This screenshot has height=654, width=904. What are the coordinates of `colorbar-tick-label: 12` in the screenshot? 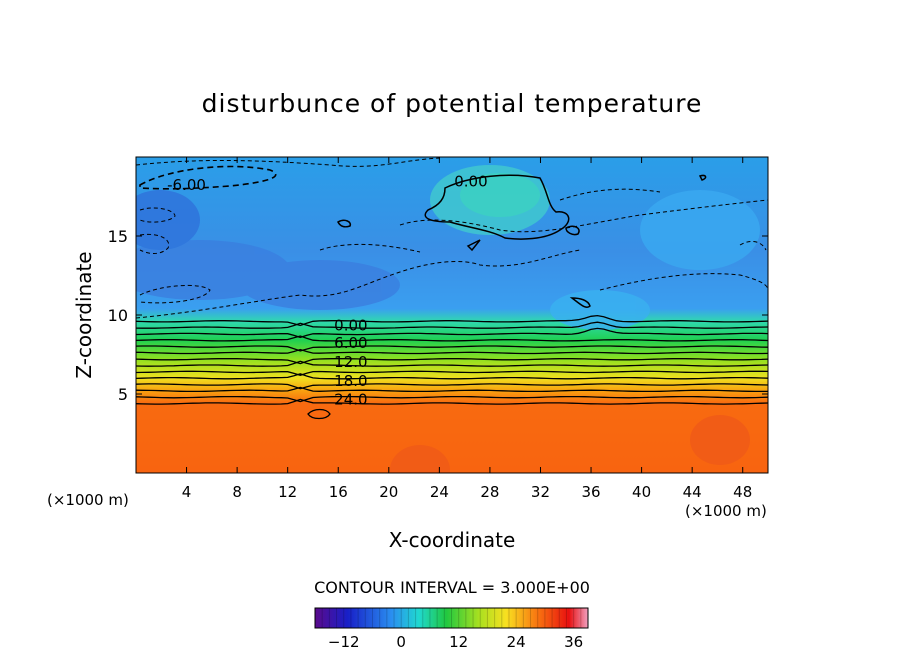 It's located at (458, 642).